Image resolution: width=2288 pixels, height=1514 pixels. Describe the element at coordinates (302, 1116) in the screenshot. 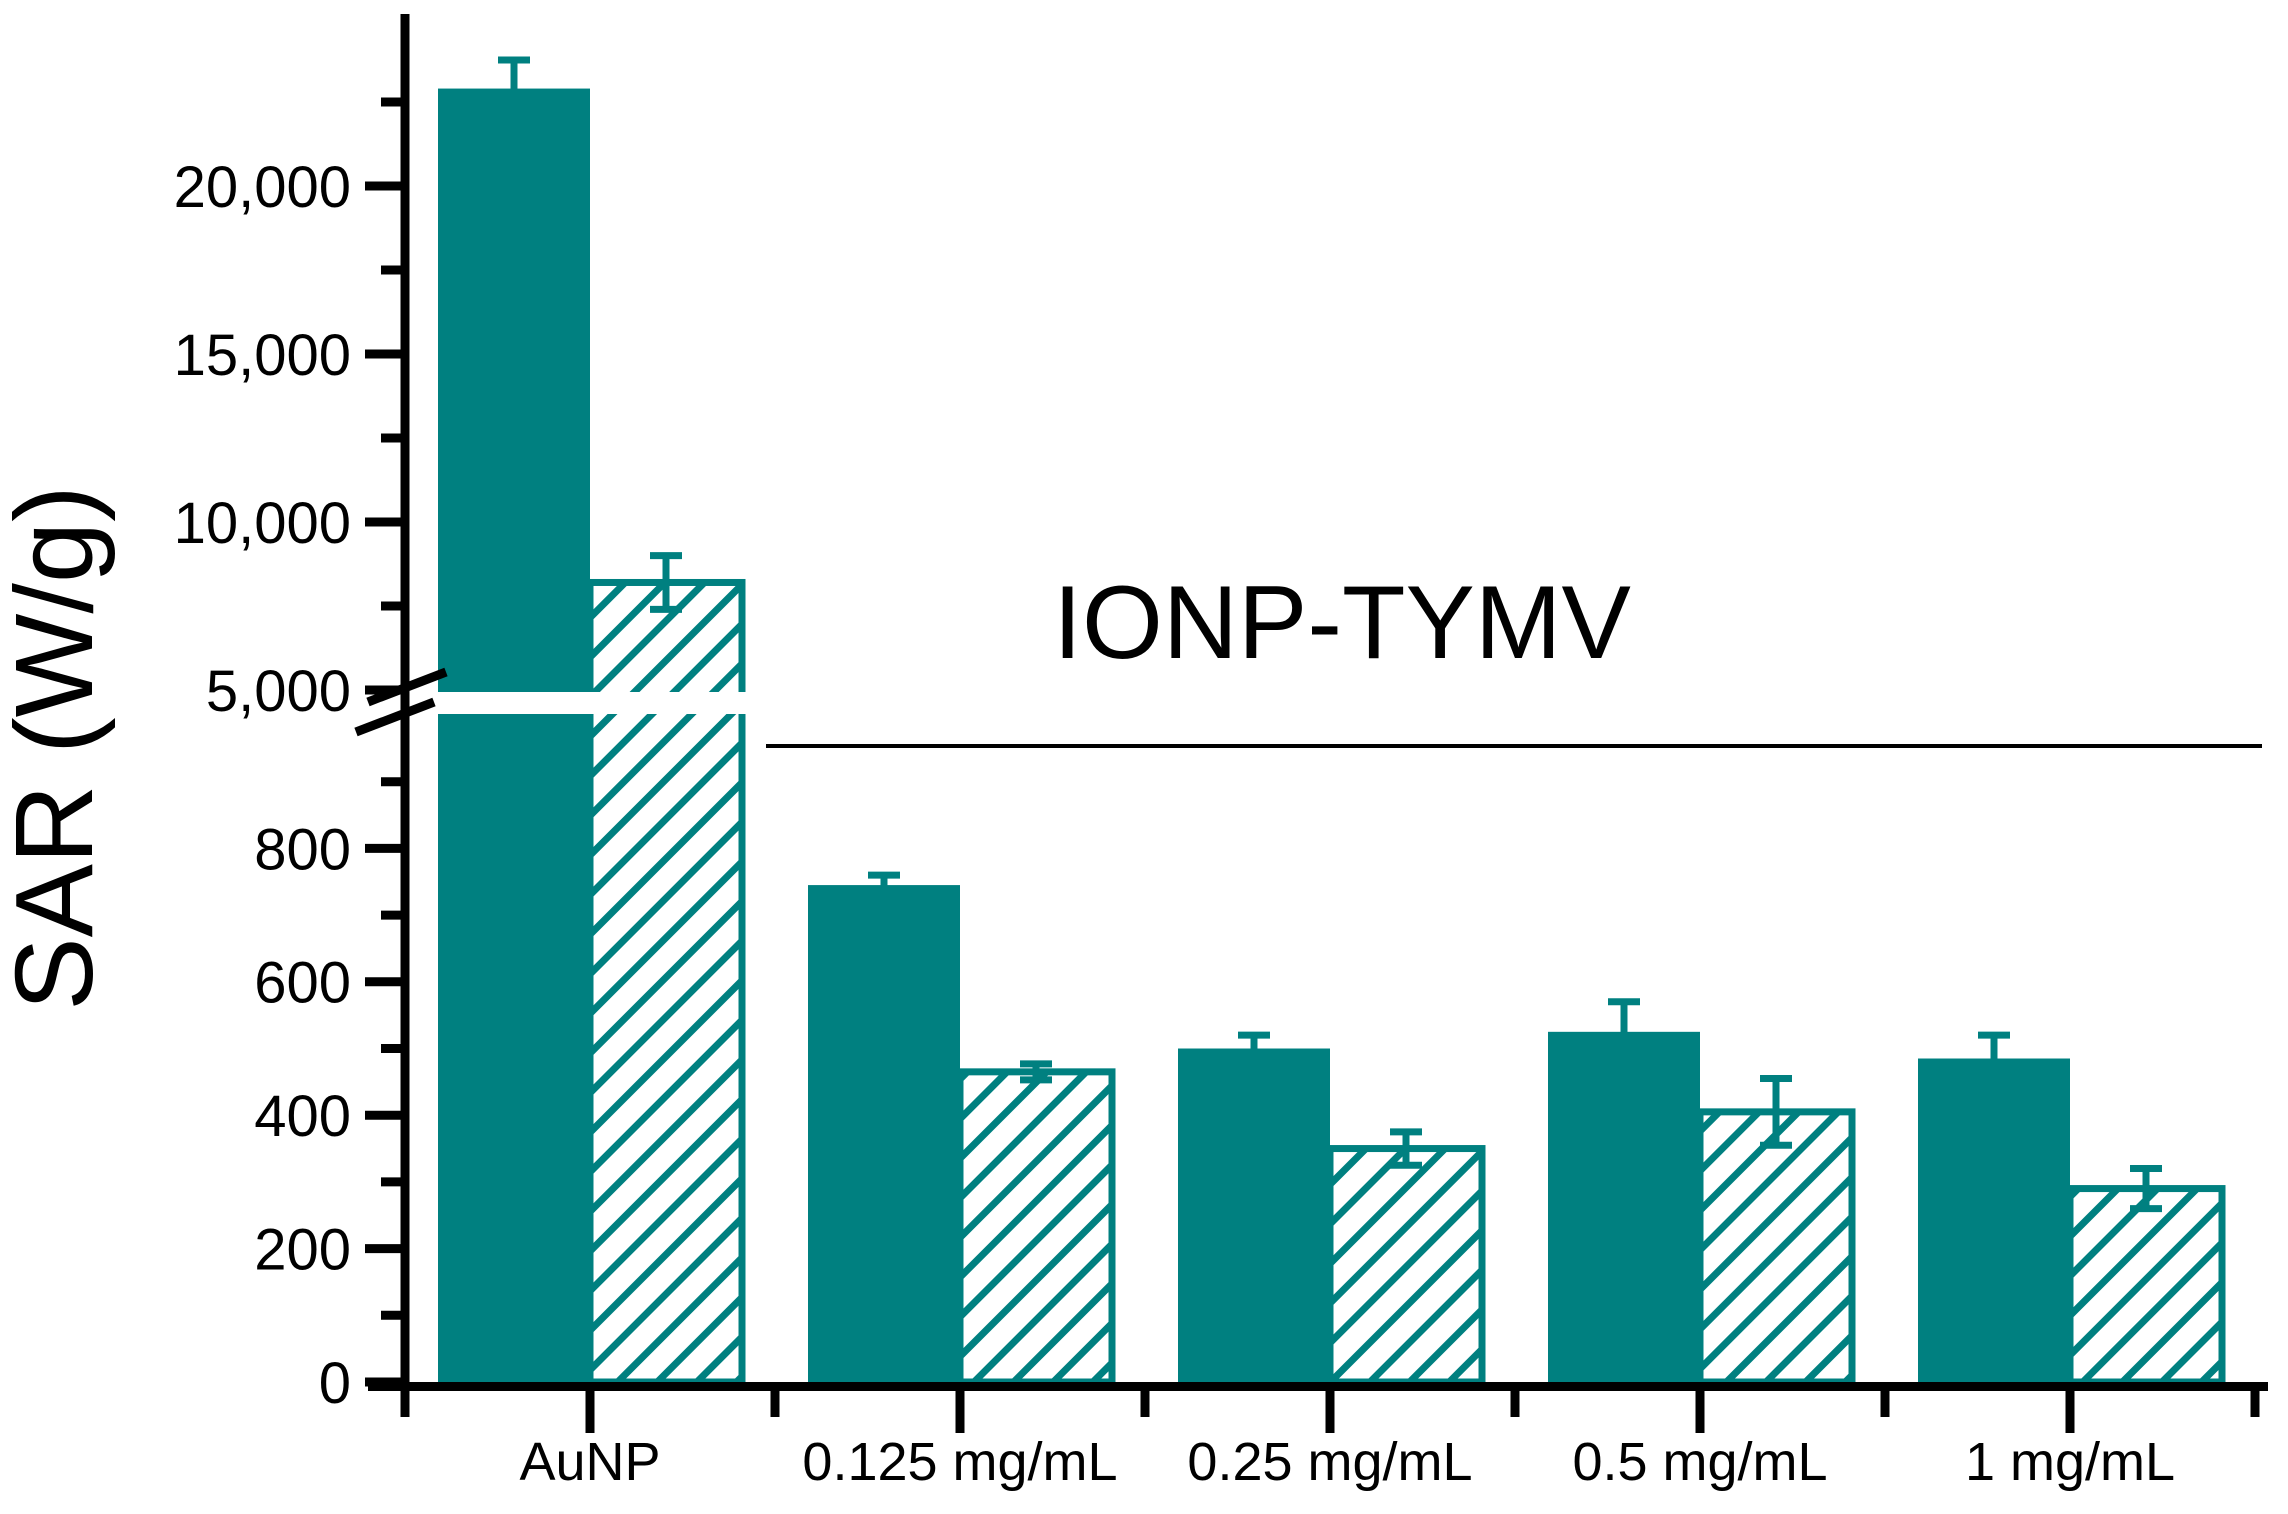

I see `y-axis-tick-label: 400` at that location.